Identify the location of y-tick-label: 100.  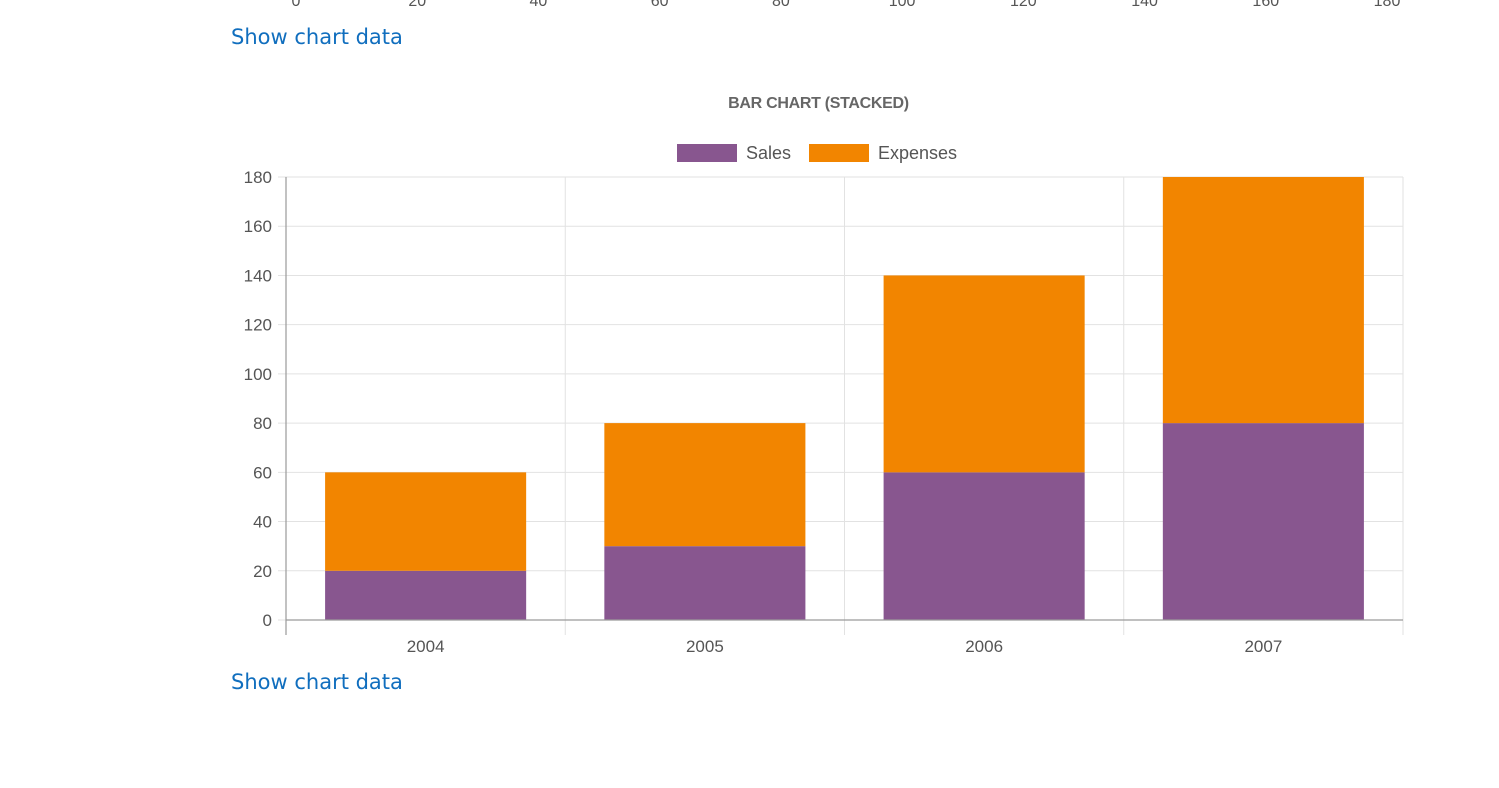
(258, 374).